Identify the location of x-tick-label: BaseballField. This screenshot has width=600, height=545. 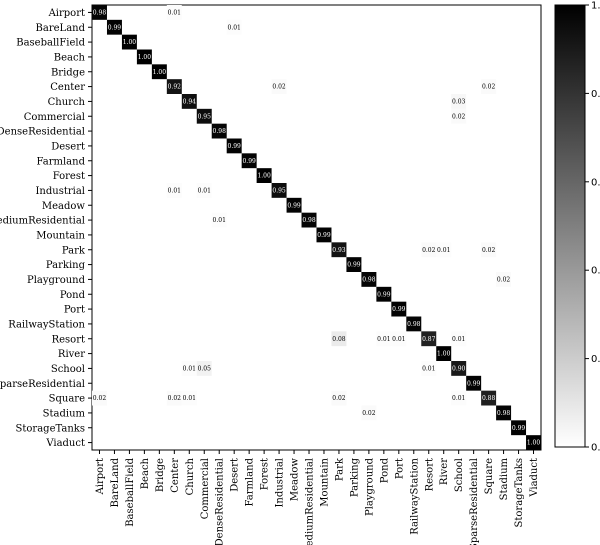
(130, 491).